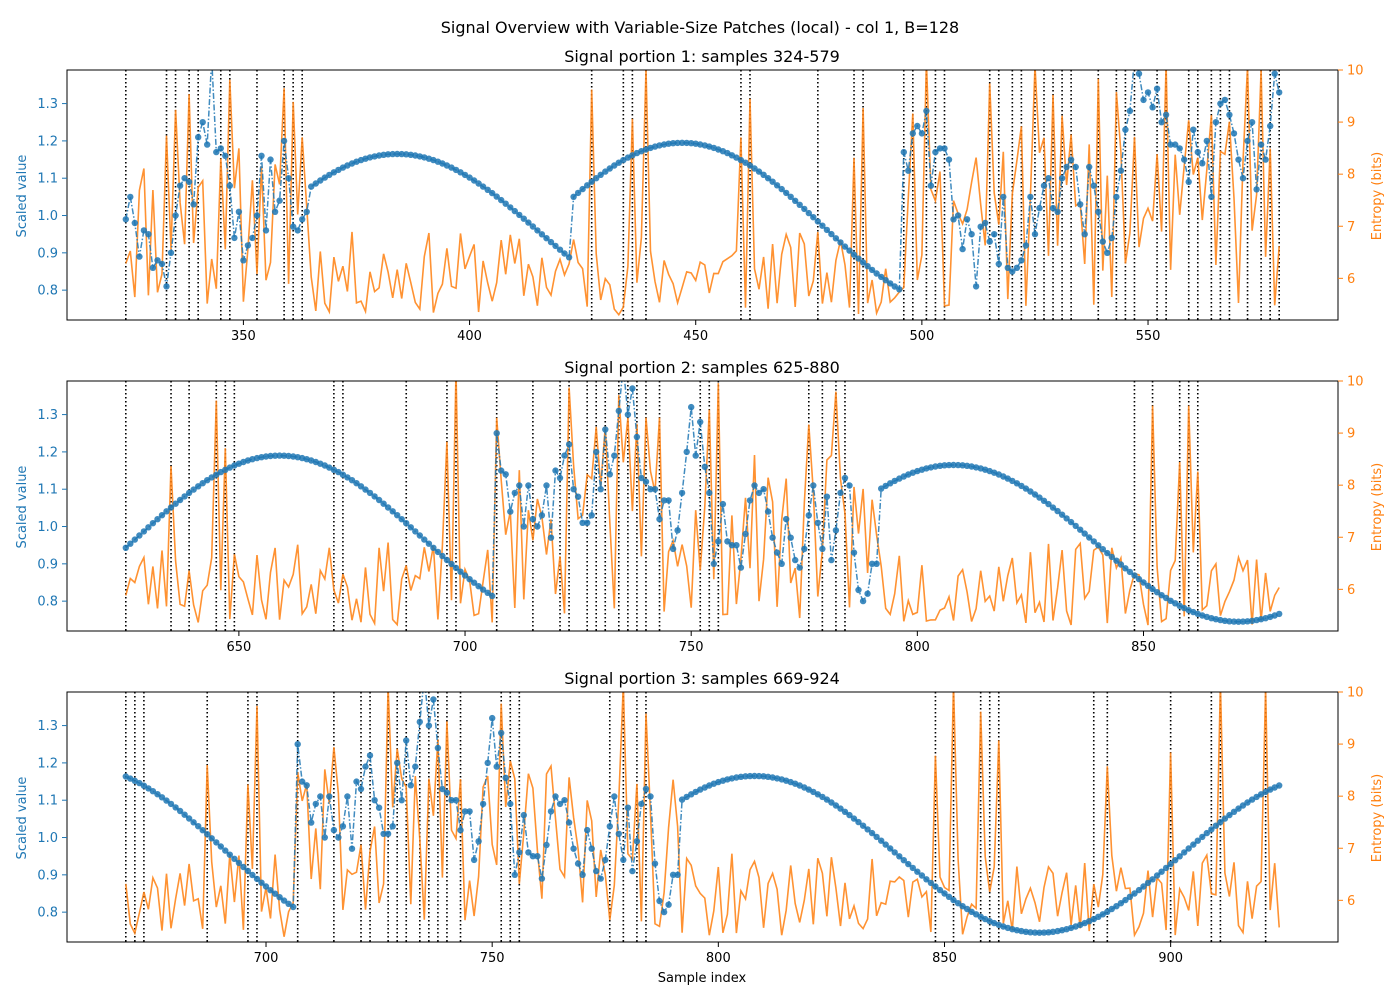  Describe the element at coordinates (917, 647) in the screenshot. I see `x-tick-label: 800` at that location.